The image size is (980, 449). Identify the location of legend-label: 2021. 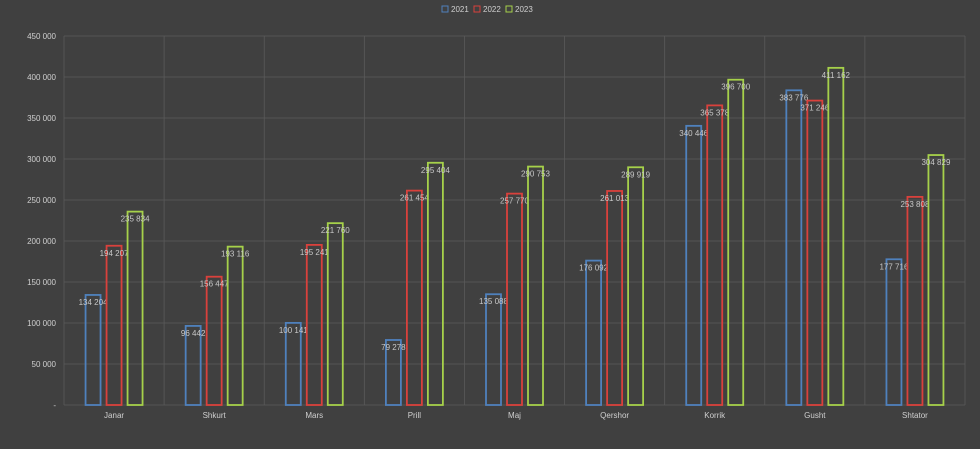
(460, 9).